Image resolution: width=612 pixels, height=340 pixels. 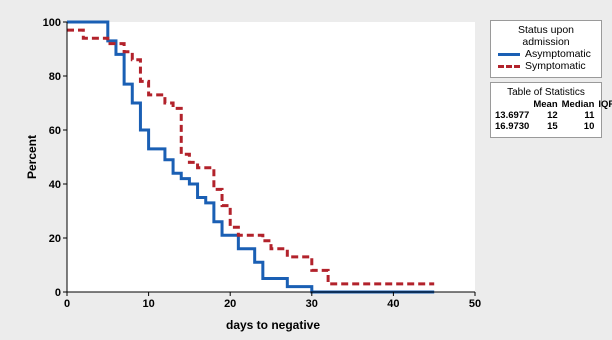 What do you see at coordinates (509, 66) in the screenshot?
I see `legend-swatch-symptomatic` at bounding box center [509, 66].